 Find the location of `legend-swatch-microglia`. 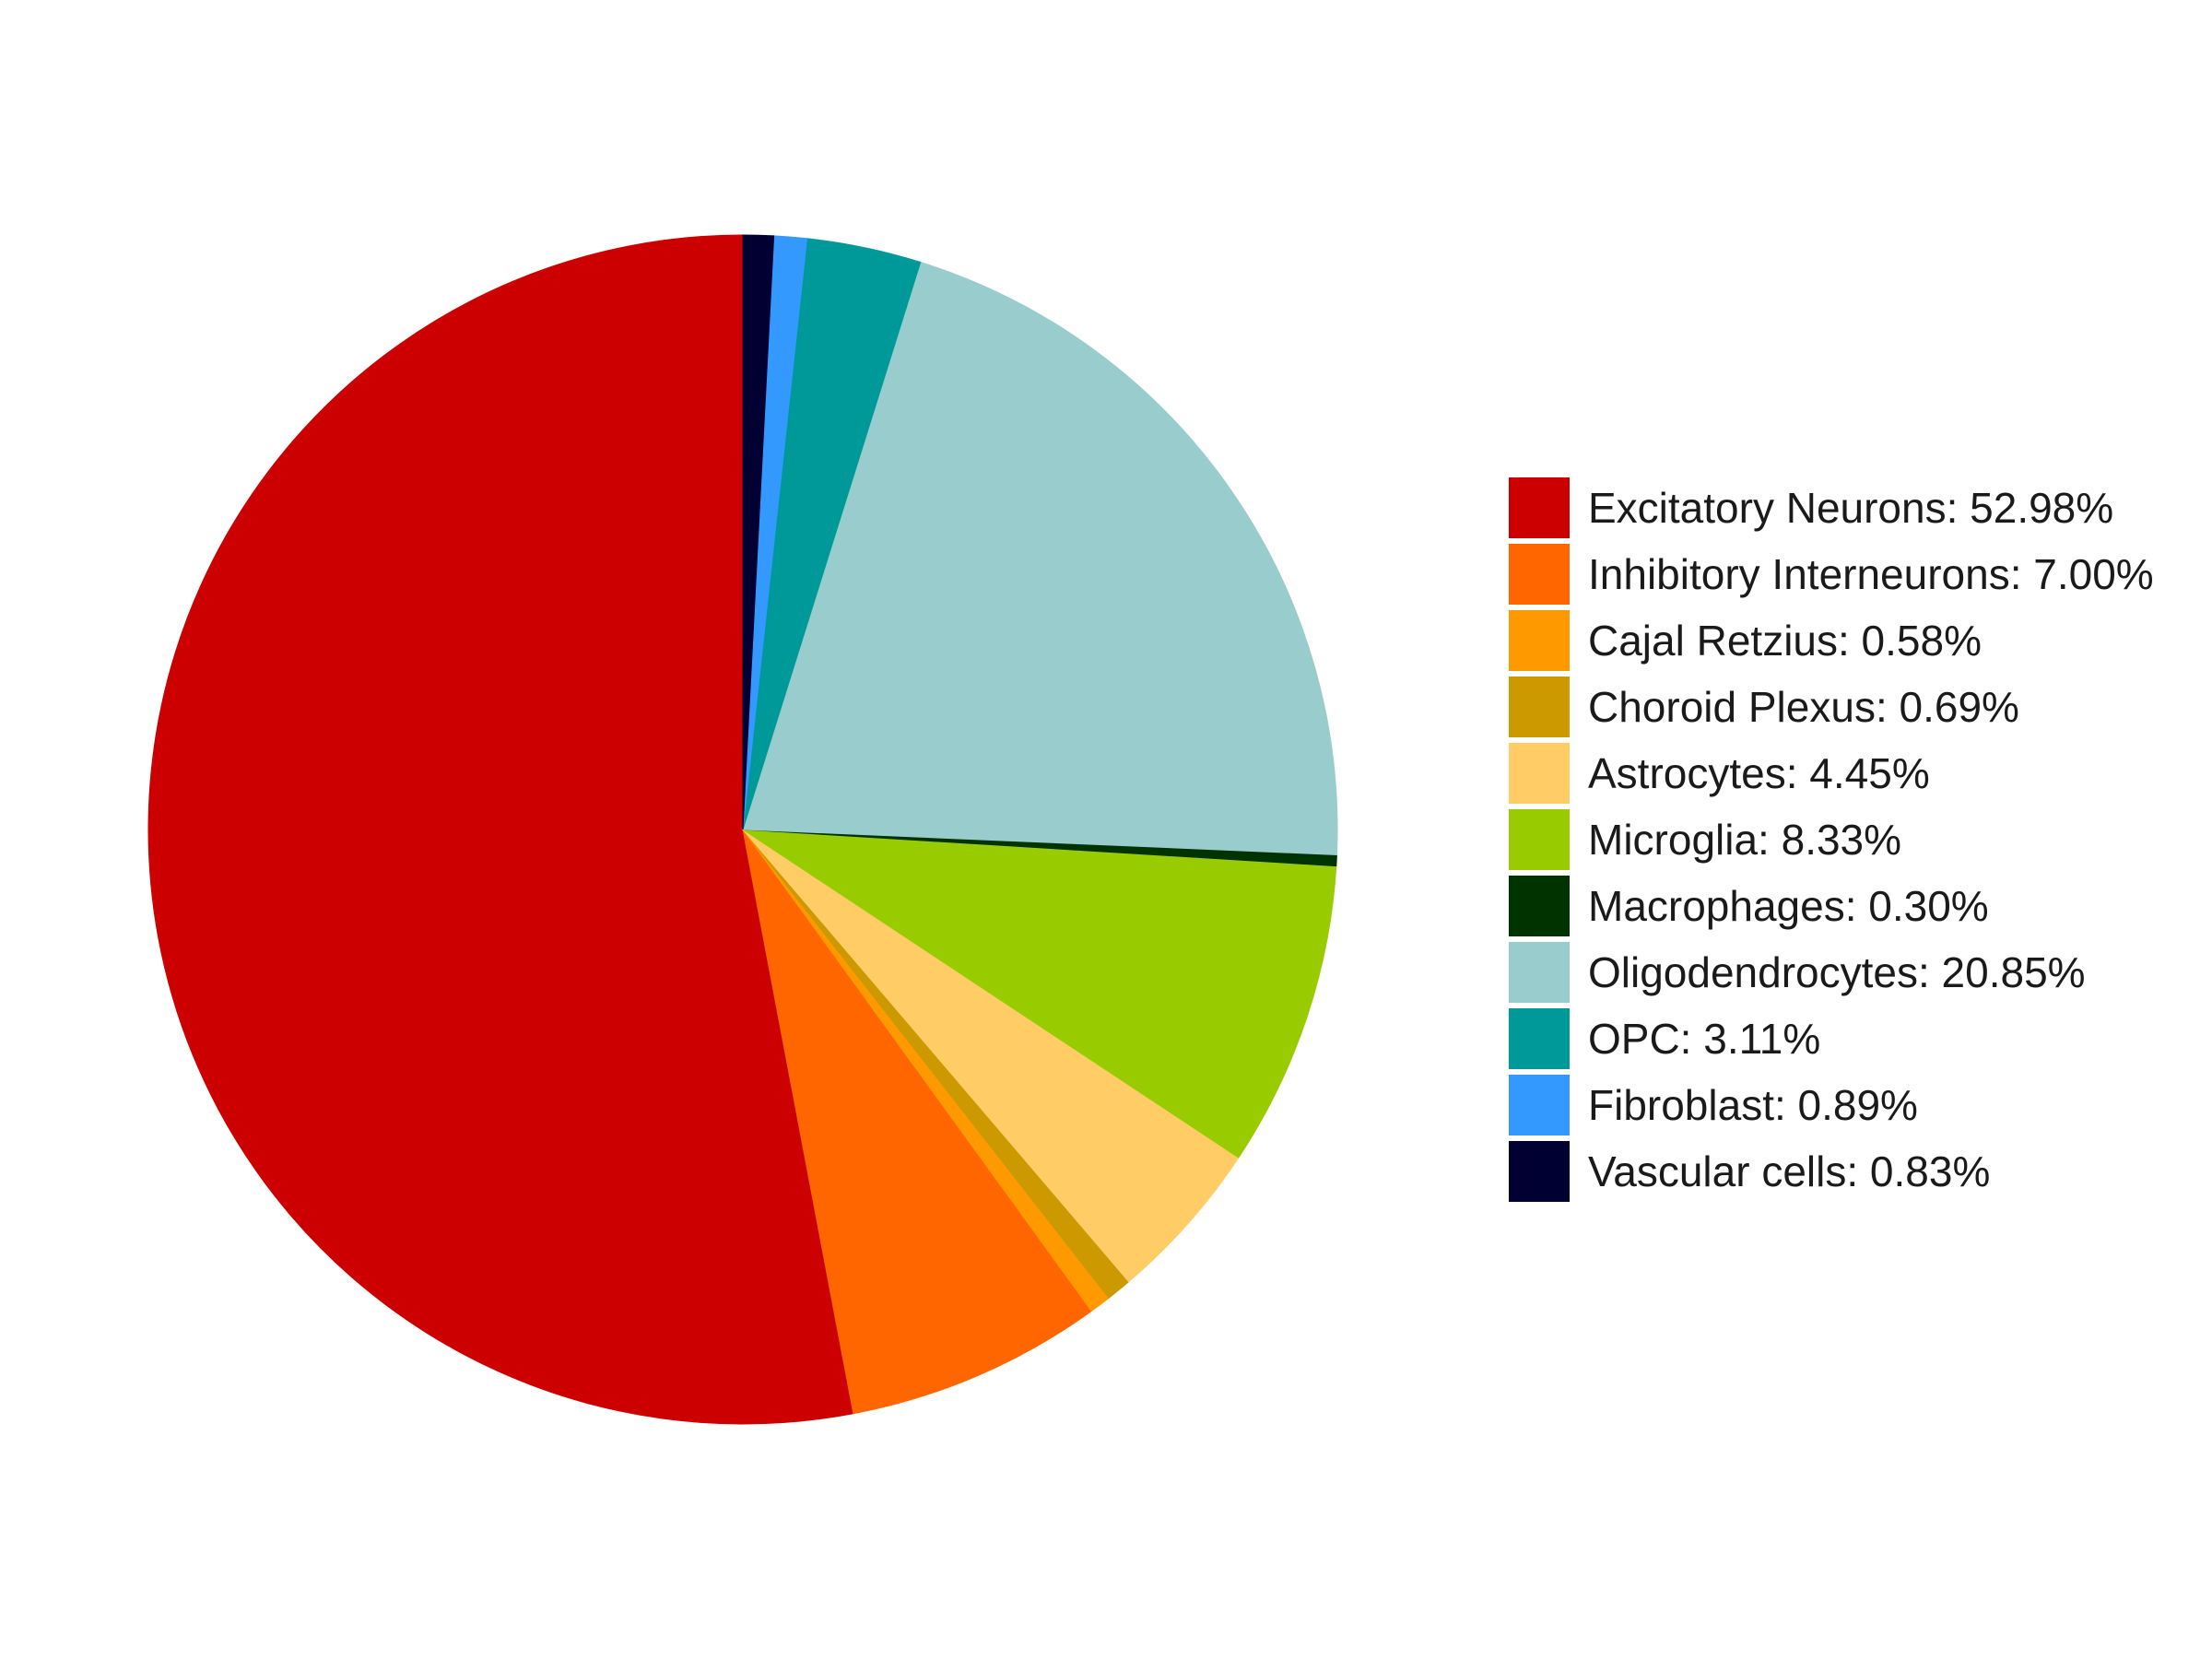

legend-swatch-microglia is located at coordinates (1539, 839).